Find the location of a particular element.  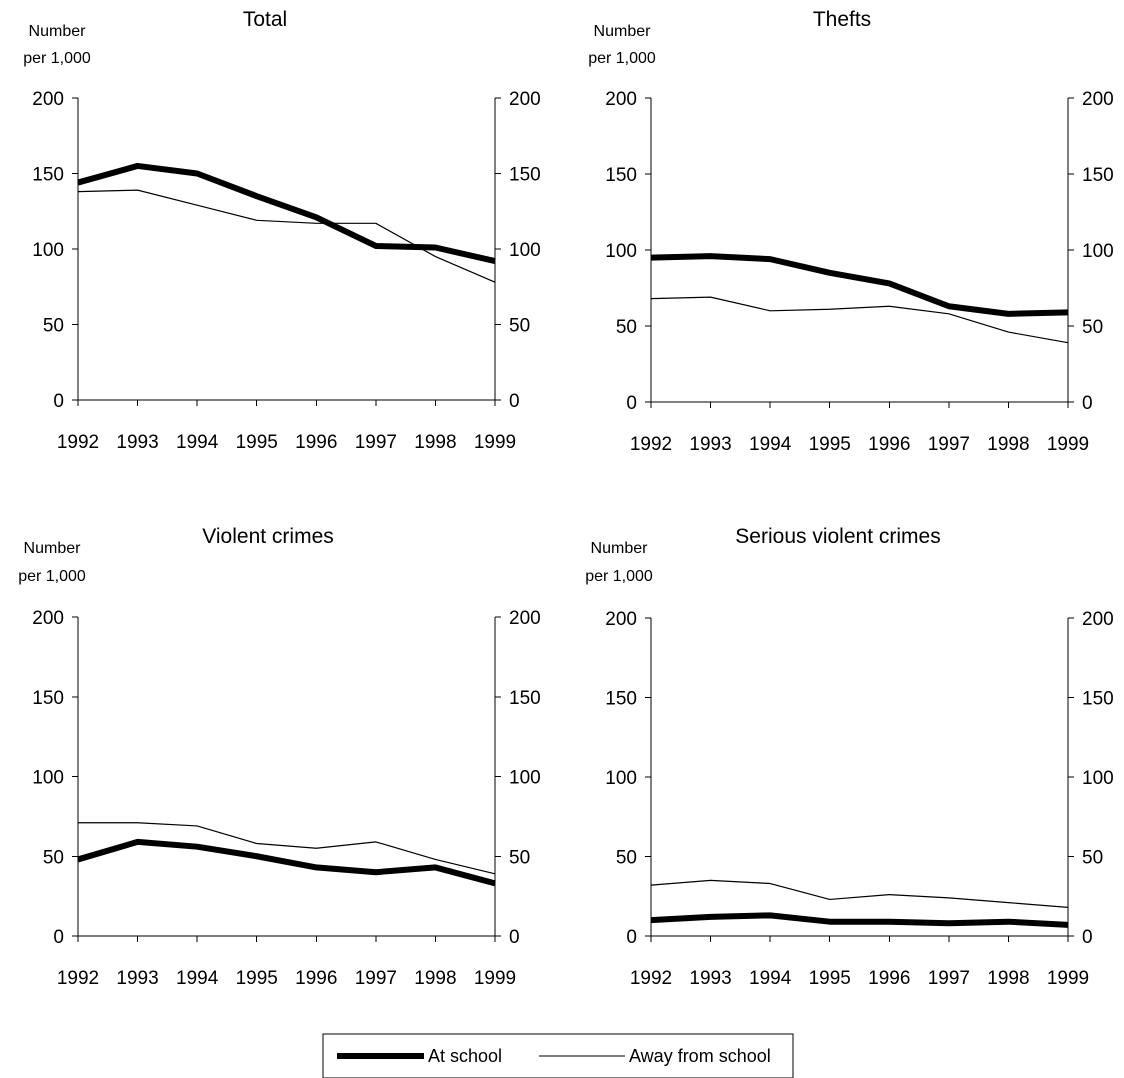

chart-title: Thefts is located at coordinates (842, 19).